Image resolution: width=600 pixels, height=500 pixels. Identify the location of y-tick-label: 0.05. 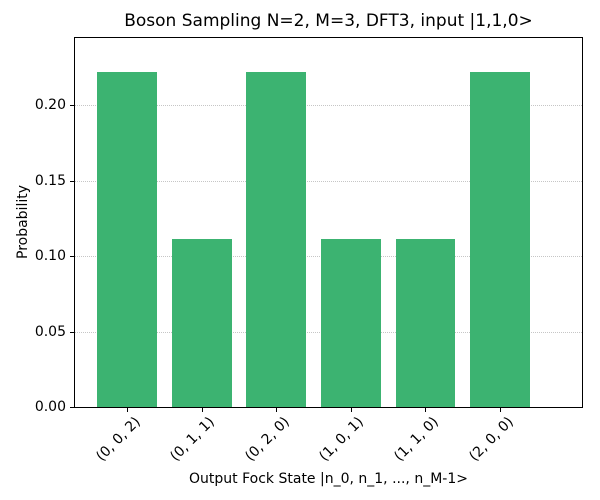
(50, 332).